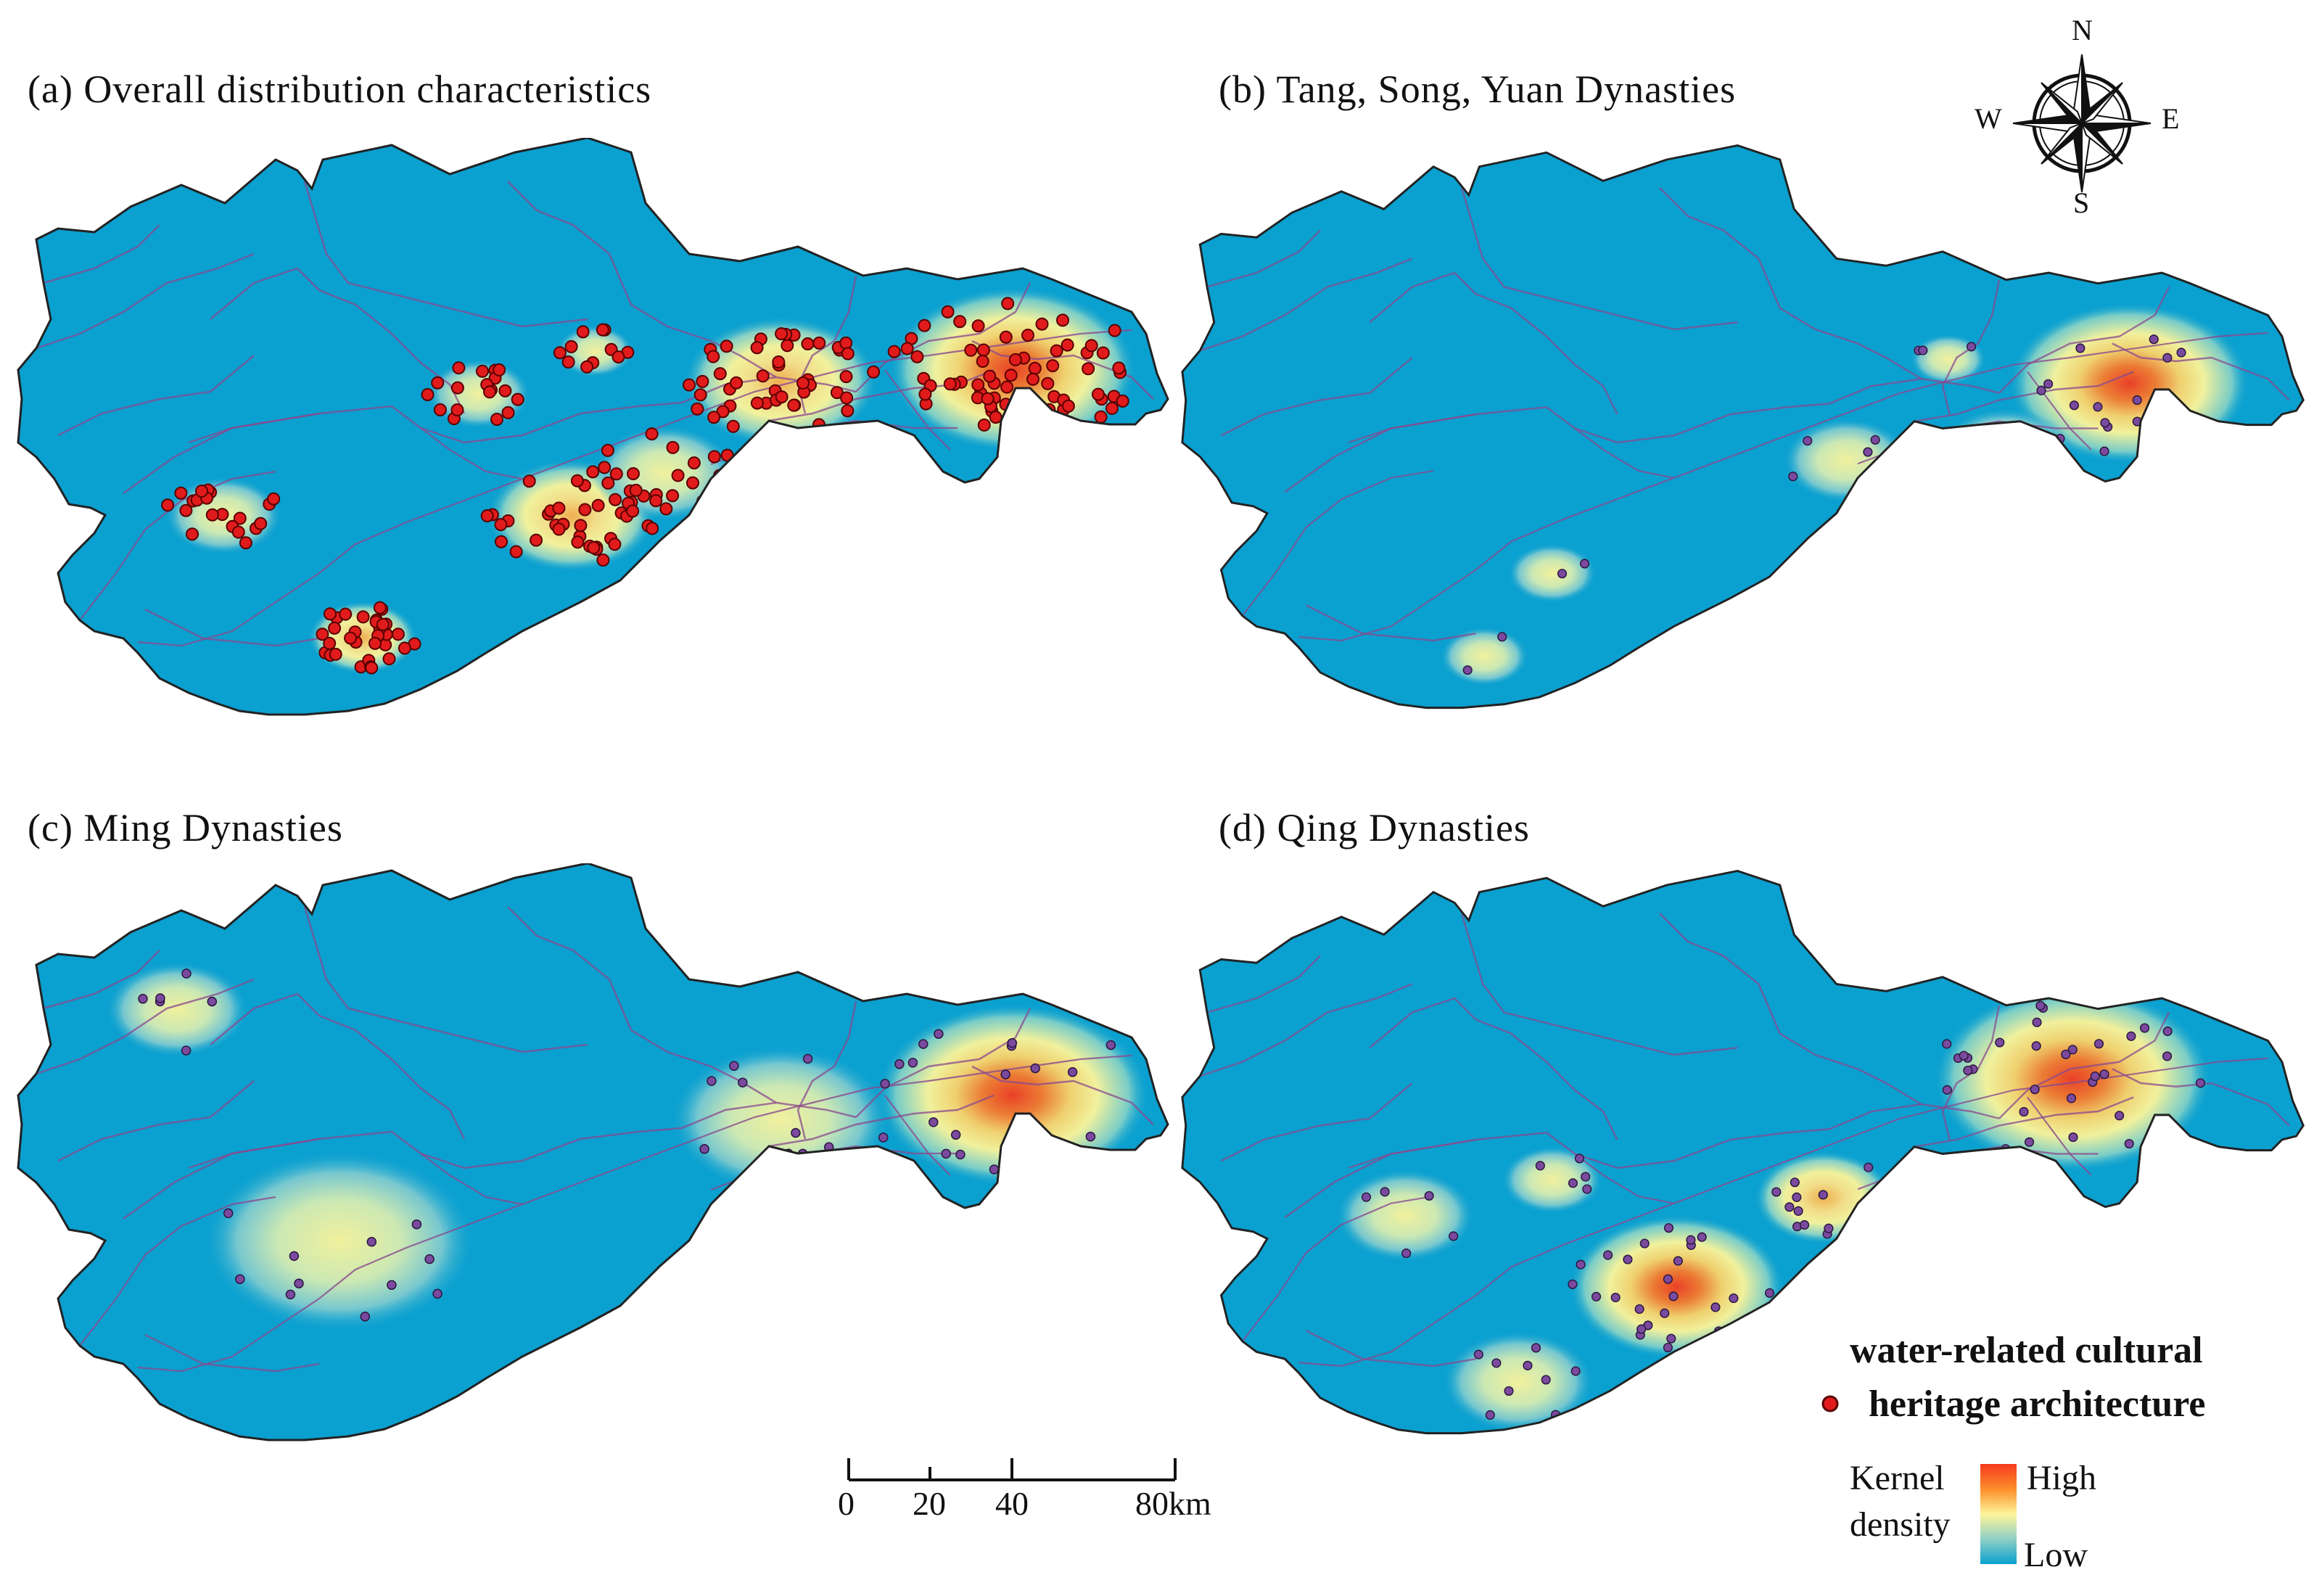 This screenshot has width=2314, height=1596. I want to click on legend-high-label: High, so click(2061, 1478).